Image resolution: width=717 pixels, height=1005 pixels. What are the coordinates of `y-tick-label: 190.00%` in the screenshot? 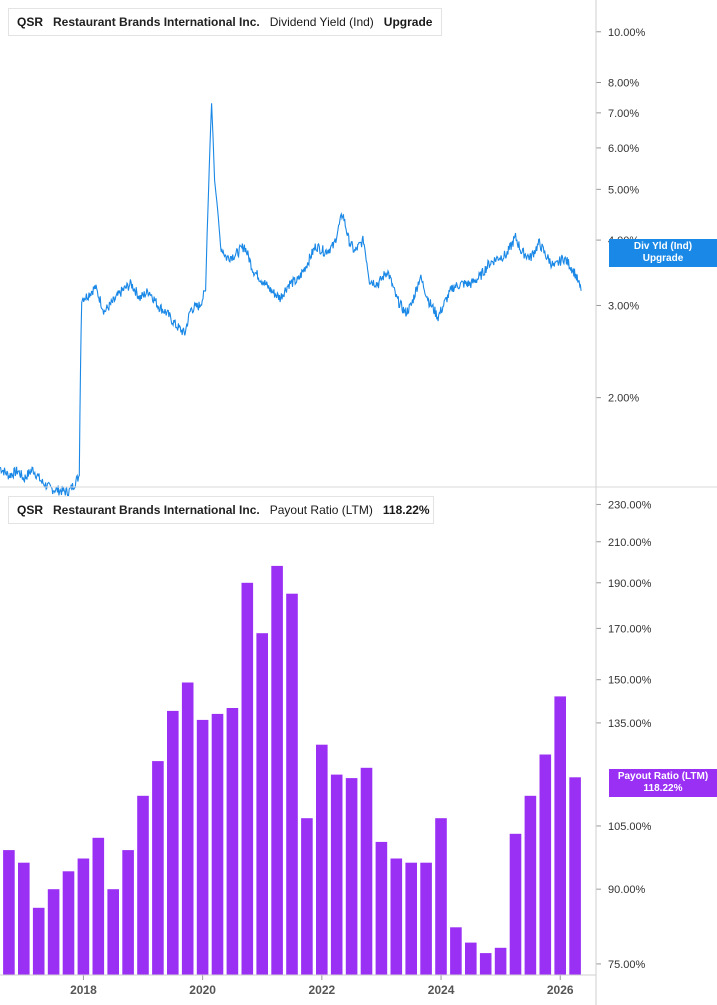 It's located at (630, 584).